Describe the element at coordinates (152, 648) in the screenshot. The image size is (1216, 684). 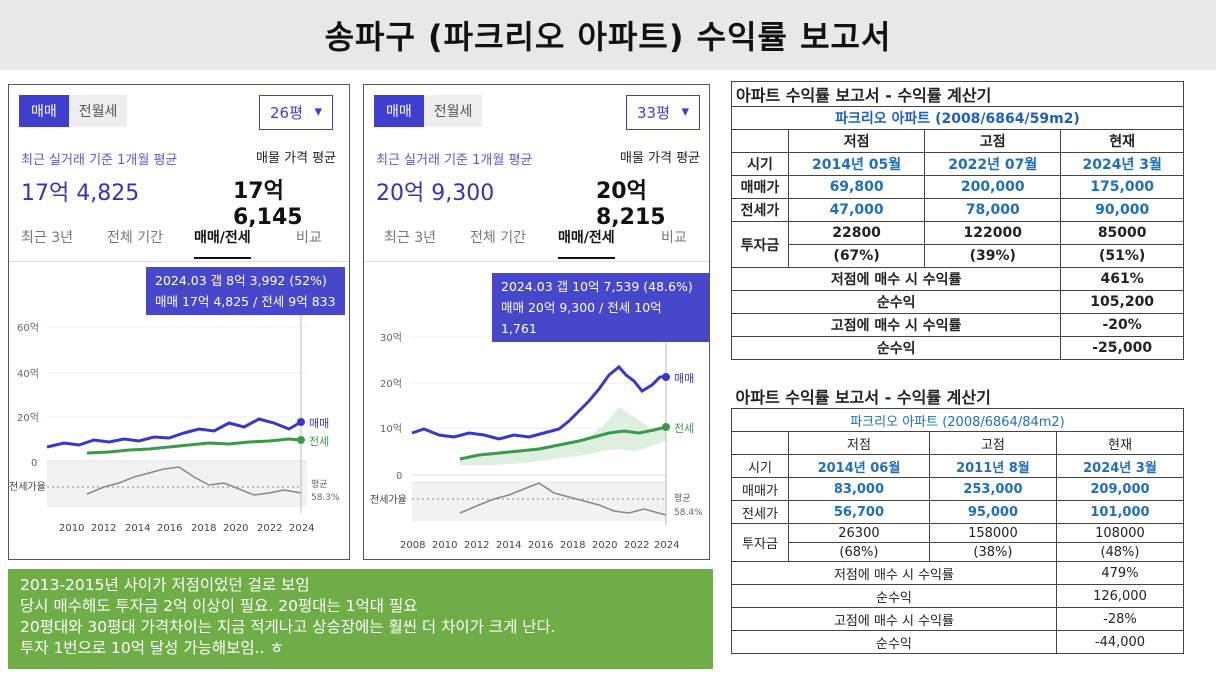
I see `note-line: 투자 1번으로 10억 달성 가능해보임.. ㅎ` at that location.